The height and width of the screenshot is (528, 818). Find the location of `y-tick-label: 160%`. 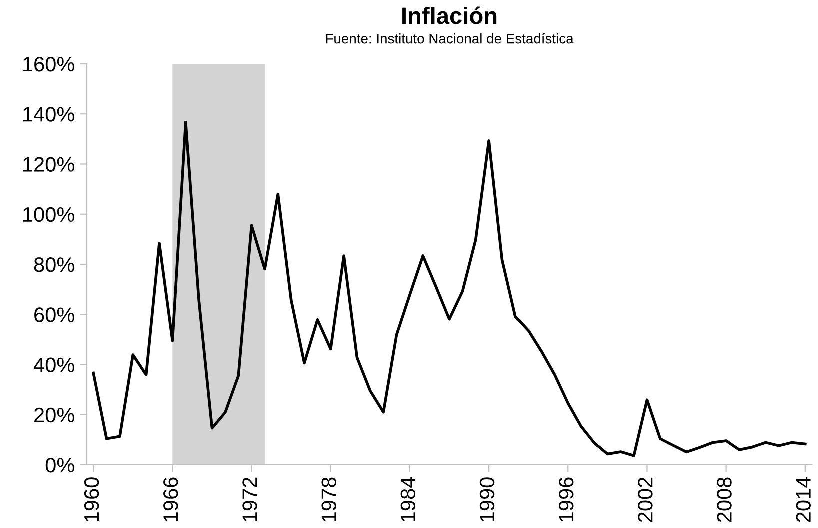

y-tick-label: 160% is located at coordinates (49, 64).